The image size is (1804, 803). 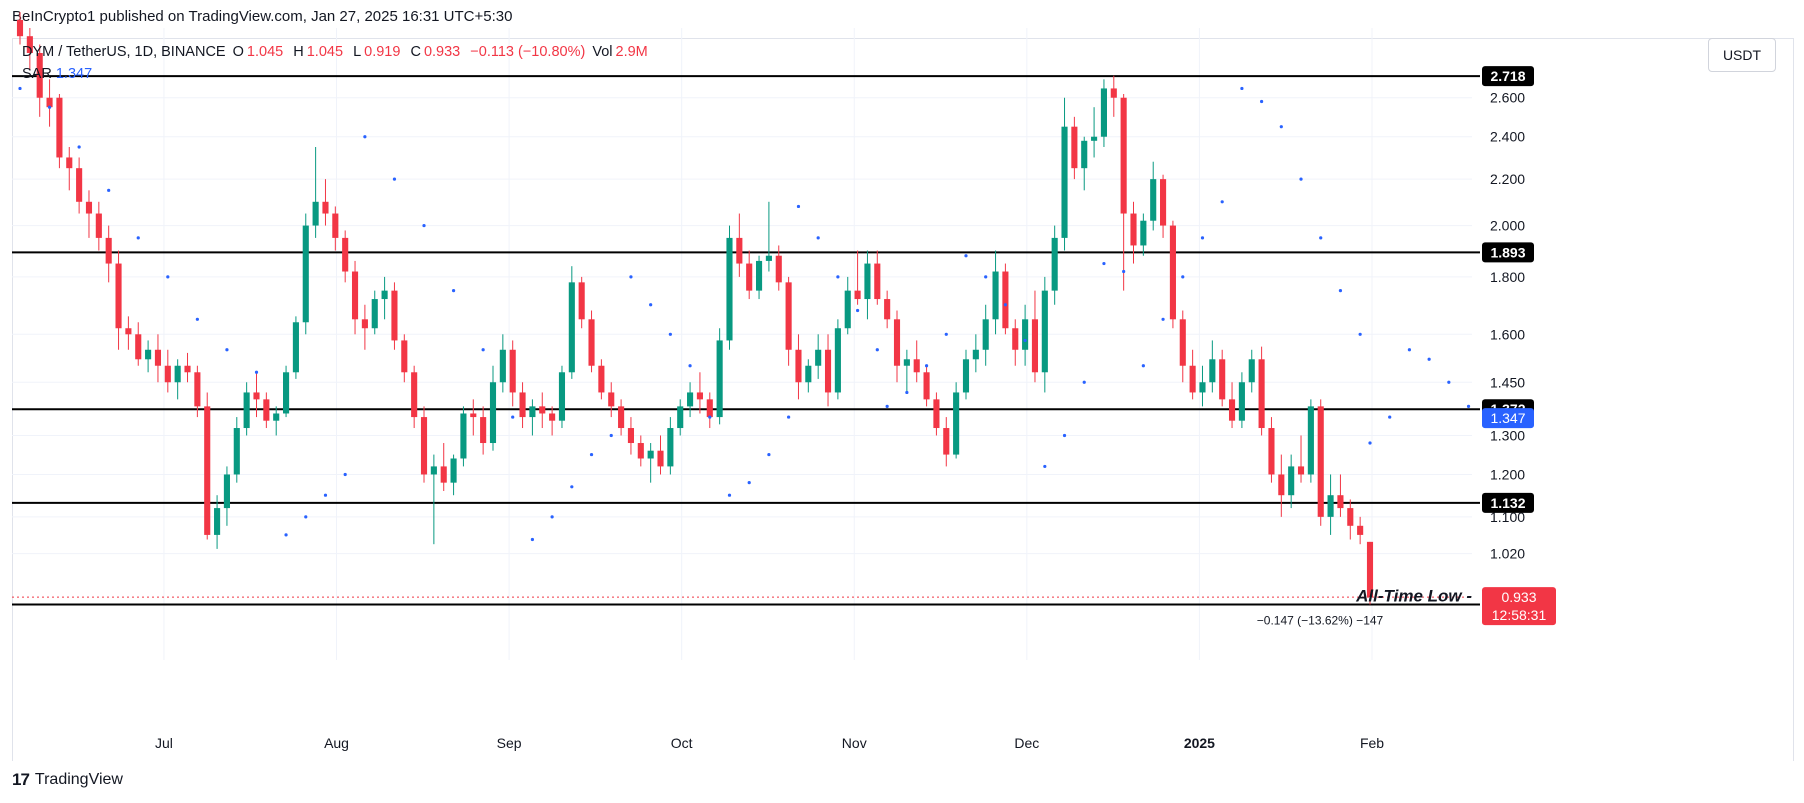 What do you see at coordinates (265, 52) in the screenshot?
I see `open-value: 1.045` at bounding box center [265, 52].